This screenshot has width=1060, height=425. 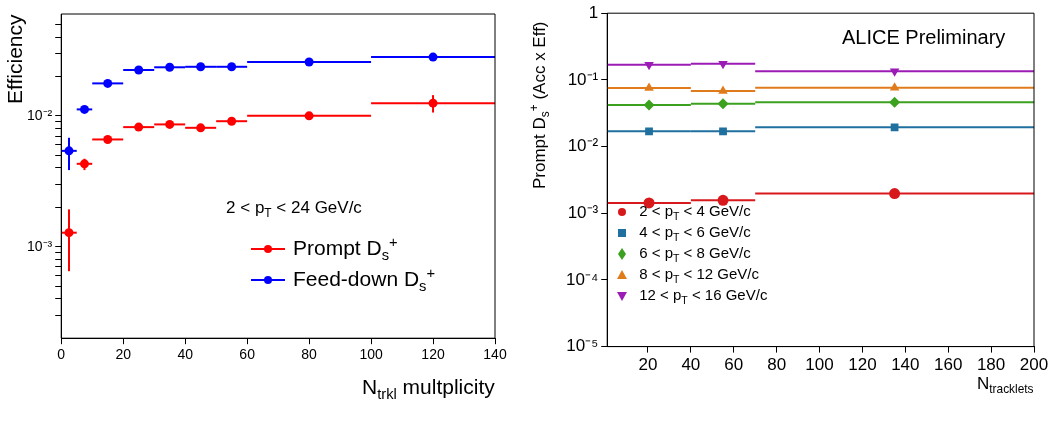 I want to click on x-tick-label: 0, so click(x=61, y=354).